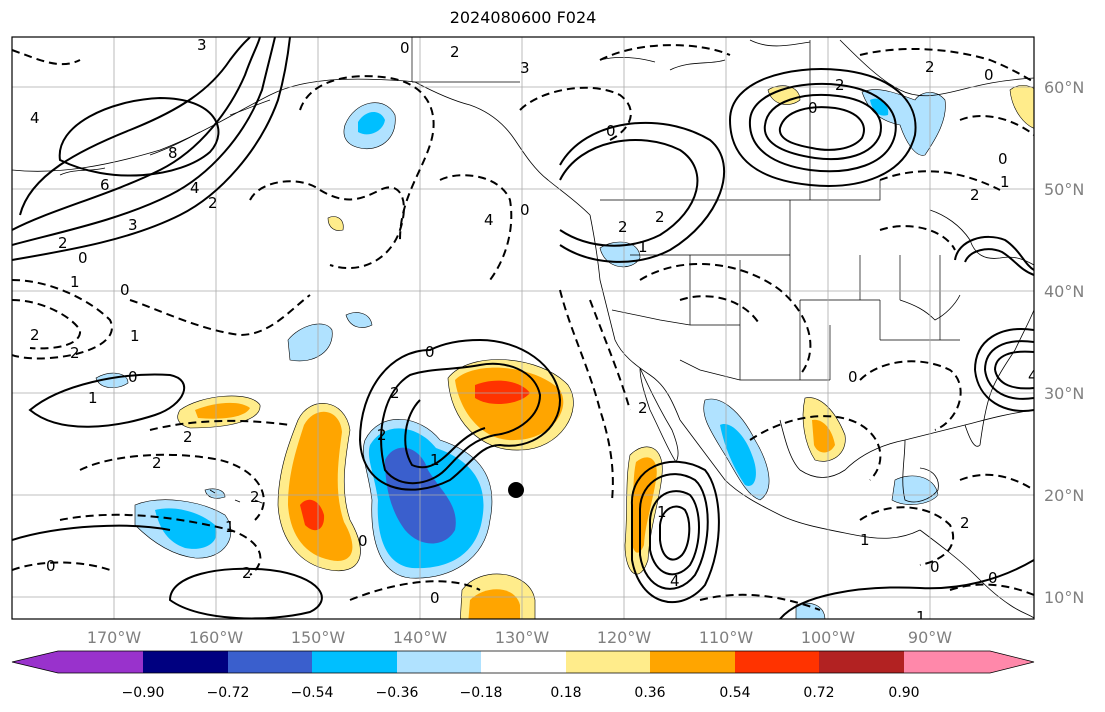  What do you see at coordinates (312, 693) in the screenshot?
I see `colorbar-tick: −0.54` at bounding box center [312, 693].